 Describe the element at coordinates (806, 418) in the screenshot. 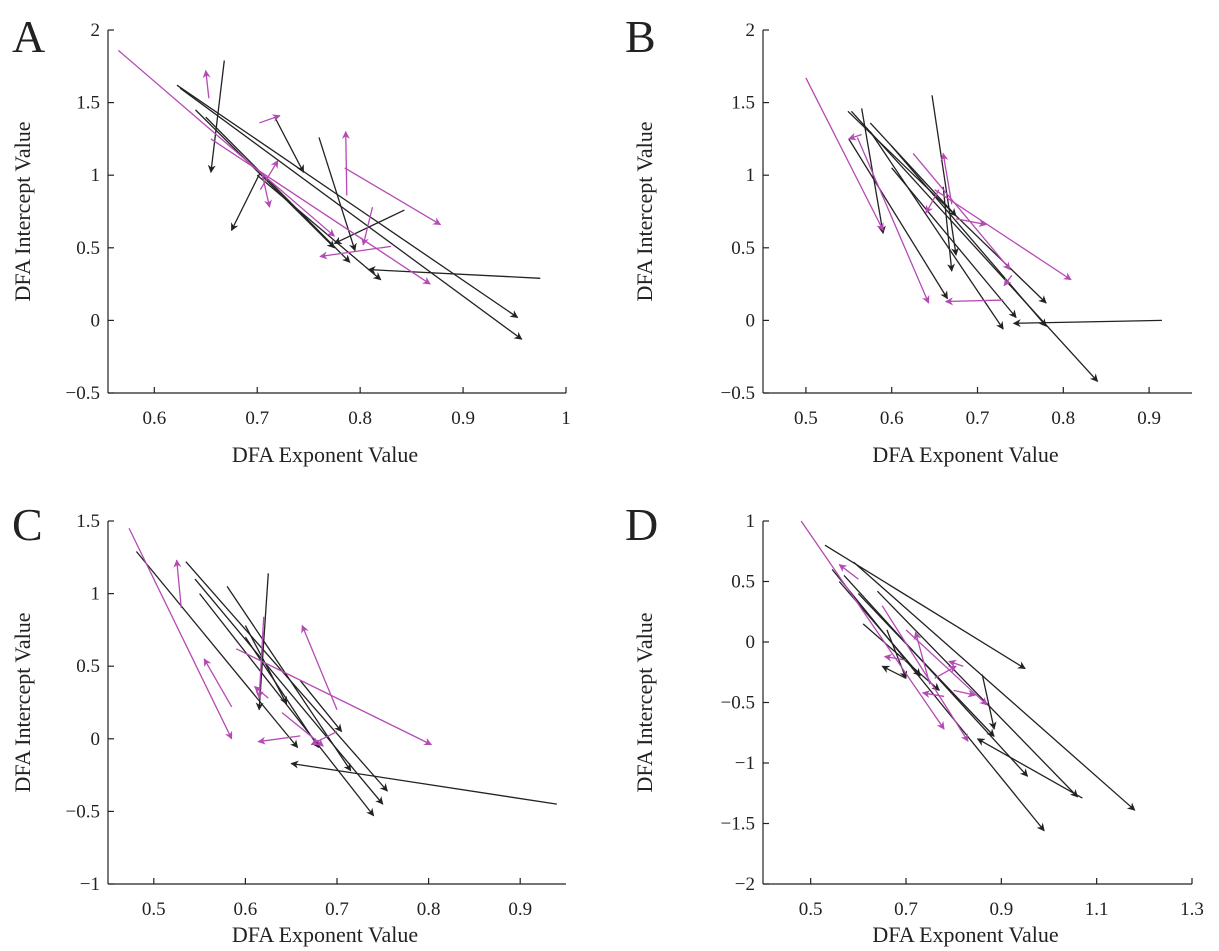

I see `x-tick-label: 0.5` at that location.